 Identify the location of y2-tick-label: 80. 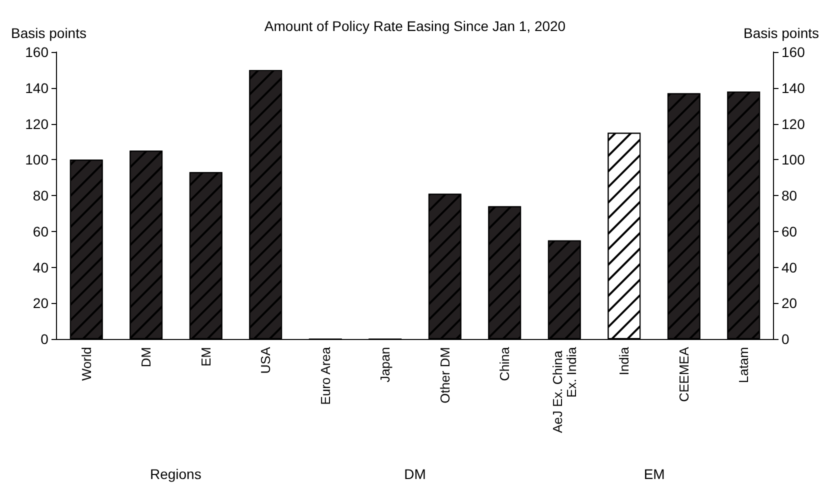
(790, 196).